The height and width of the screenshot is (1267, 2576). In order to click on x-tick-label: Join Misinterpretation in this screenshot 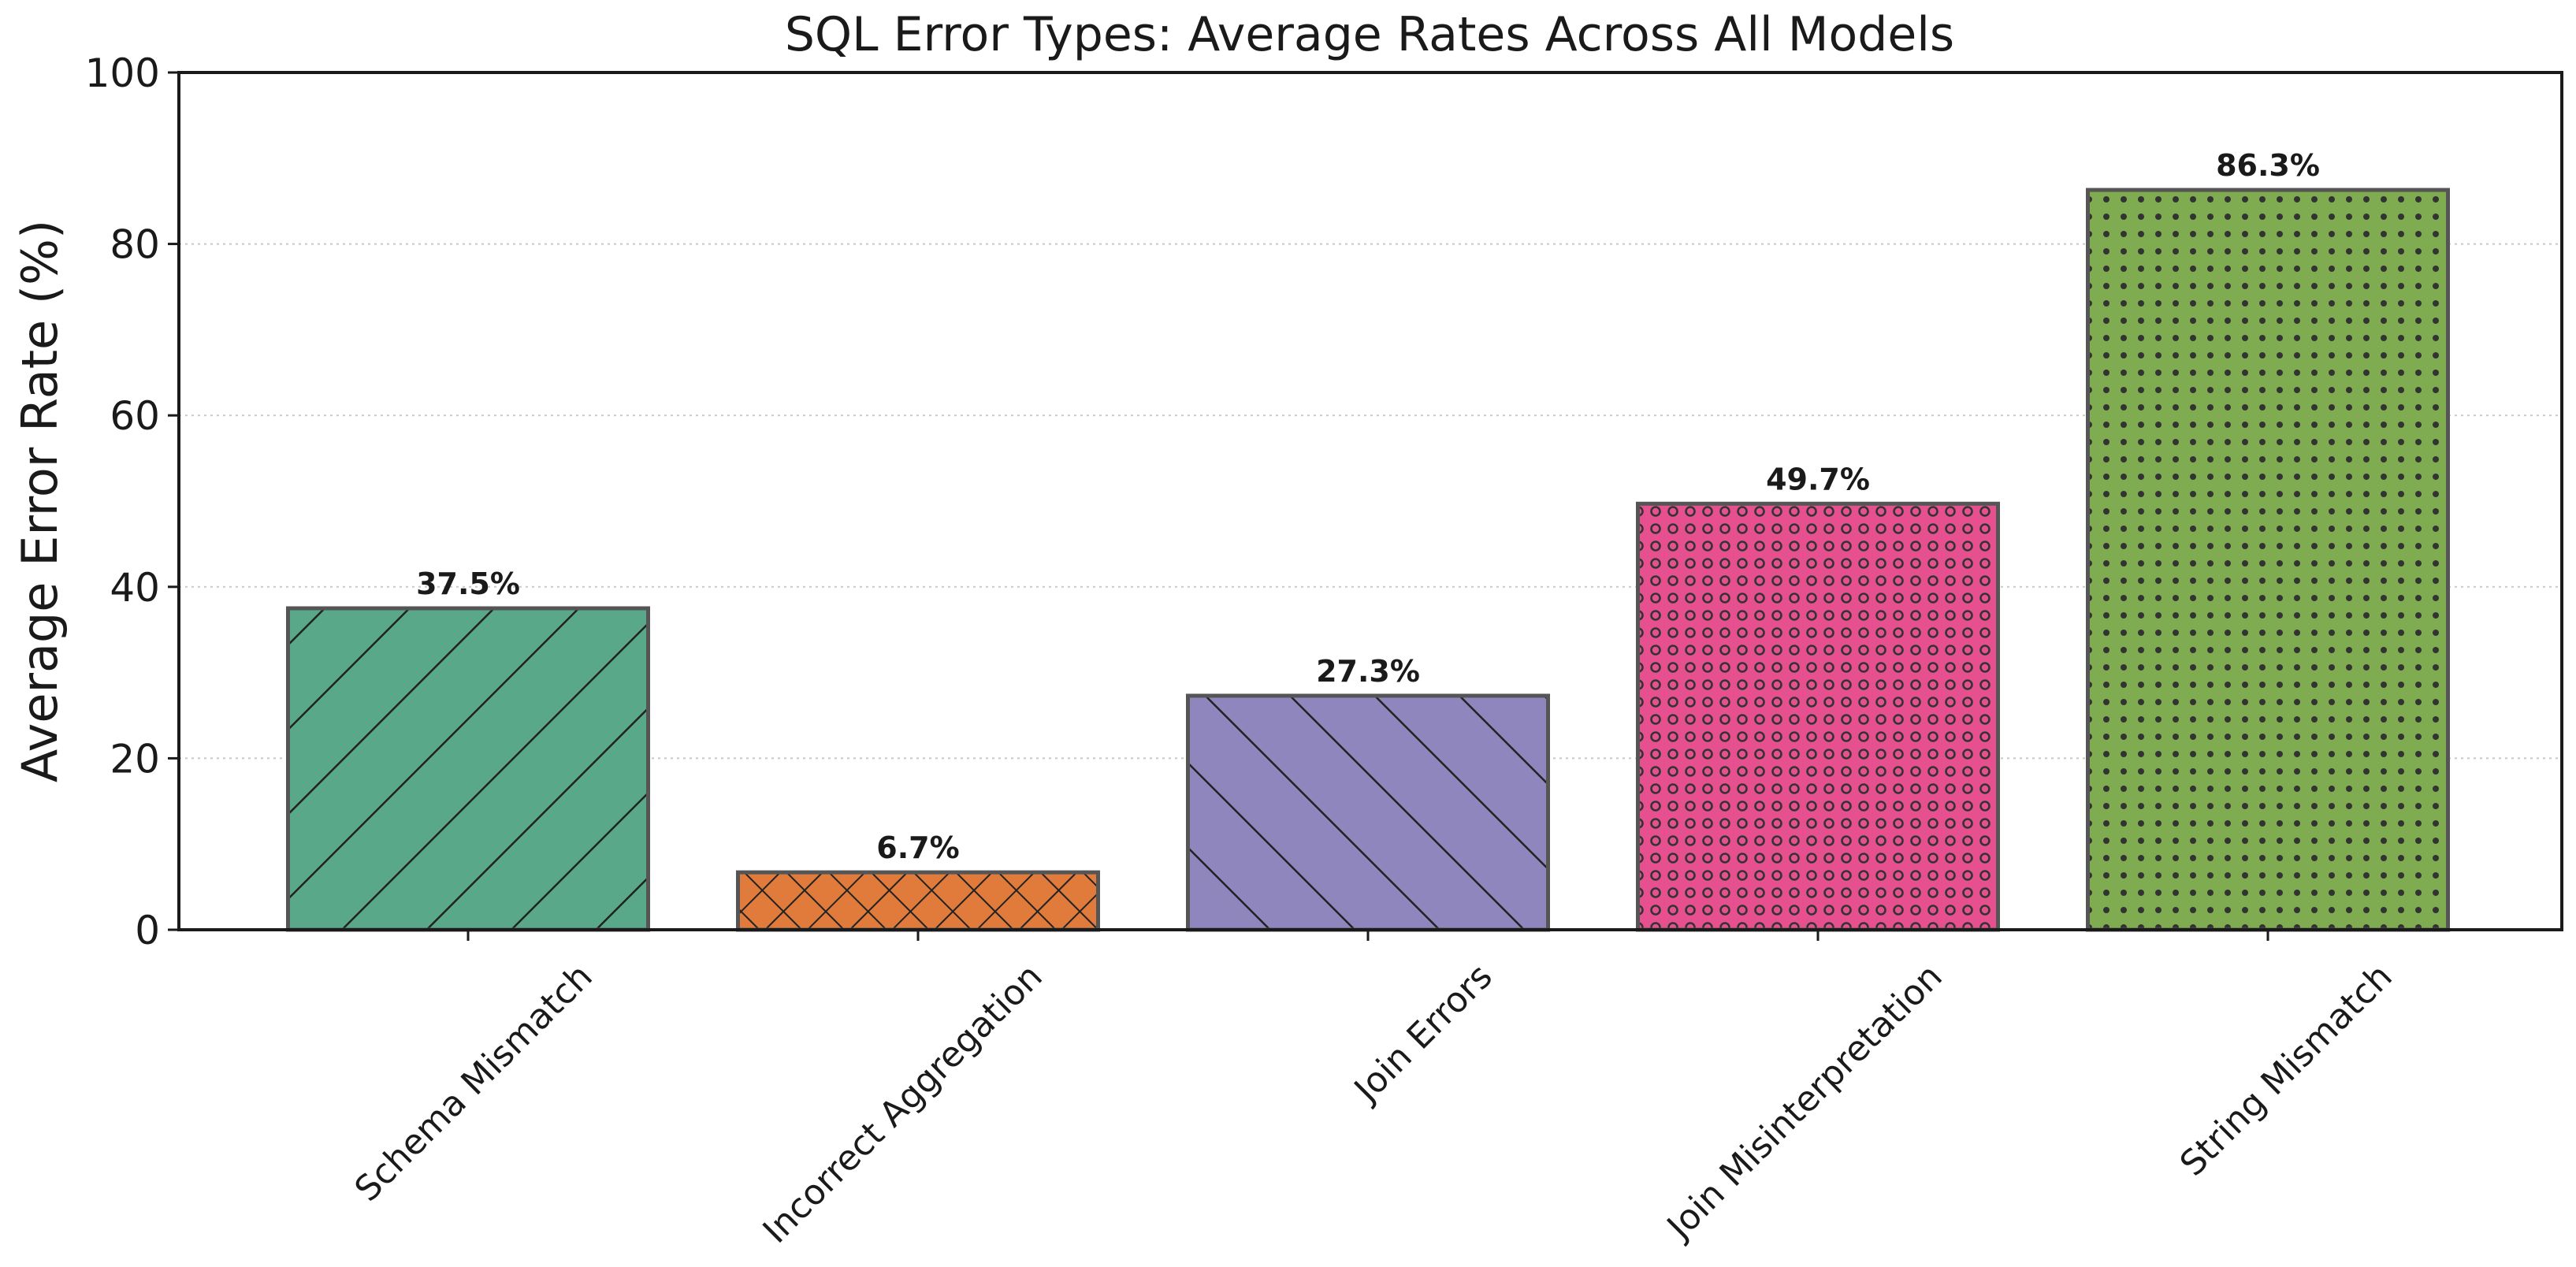, I will do `click(1804, 1103)`.